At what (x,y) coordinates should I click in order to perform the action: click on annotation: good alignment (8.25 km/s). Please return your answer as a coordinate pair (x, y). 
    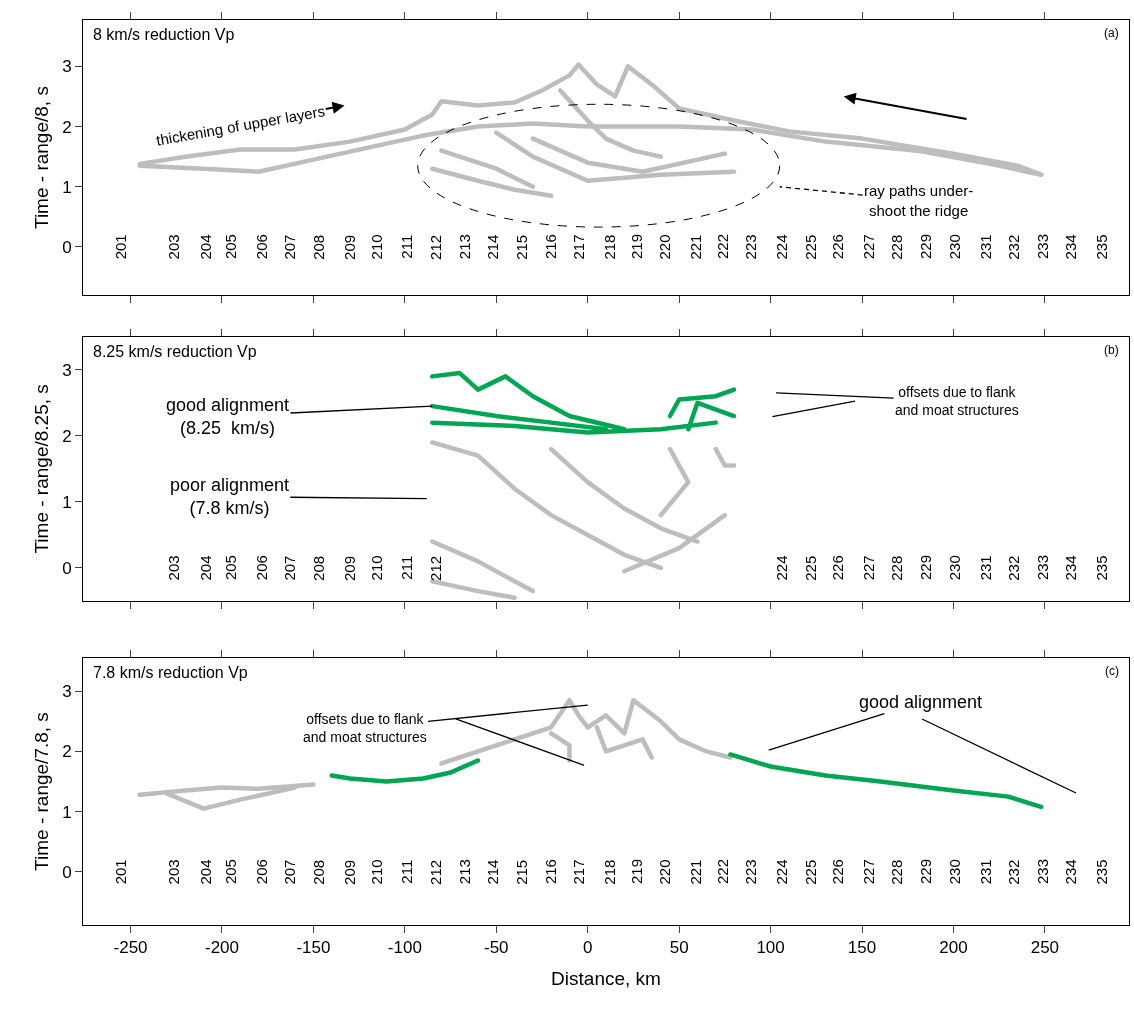
    Looking at the image, I should click on (228, 417).